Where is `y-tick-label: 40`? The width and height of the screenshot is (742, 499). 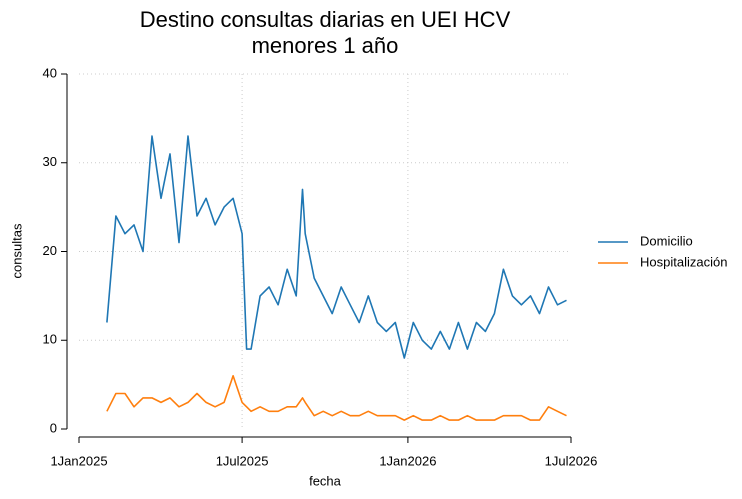 y-tick-label: 40 is located at coordinates (50, 72).